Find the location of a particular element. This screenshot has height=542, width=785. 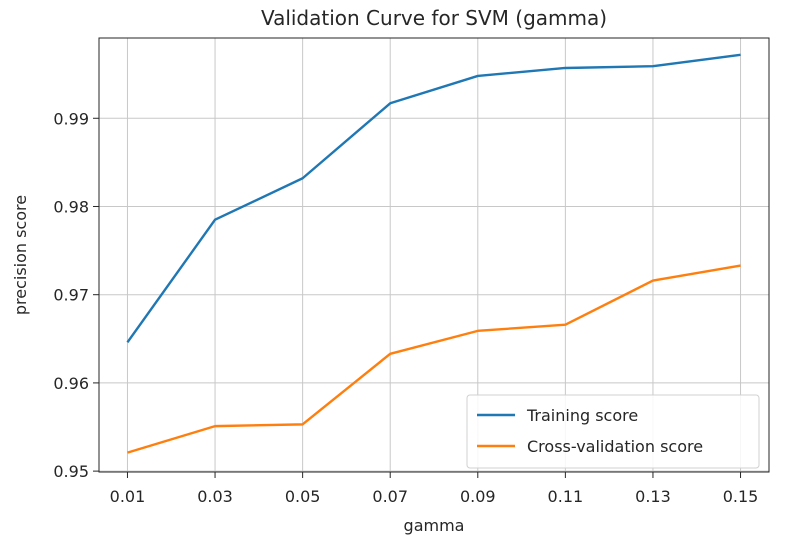

x-axis-label: gamma is located at coordinates (434, 525).